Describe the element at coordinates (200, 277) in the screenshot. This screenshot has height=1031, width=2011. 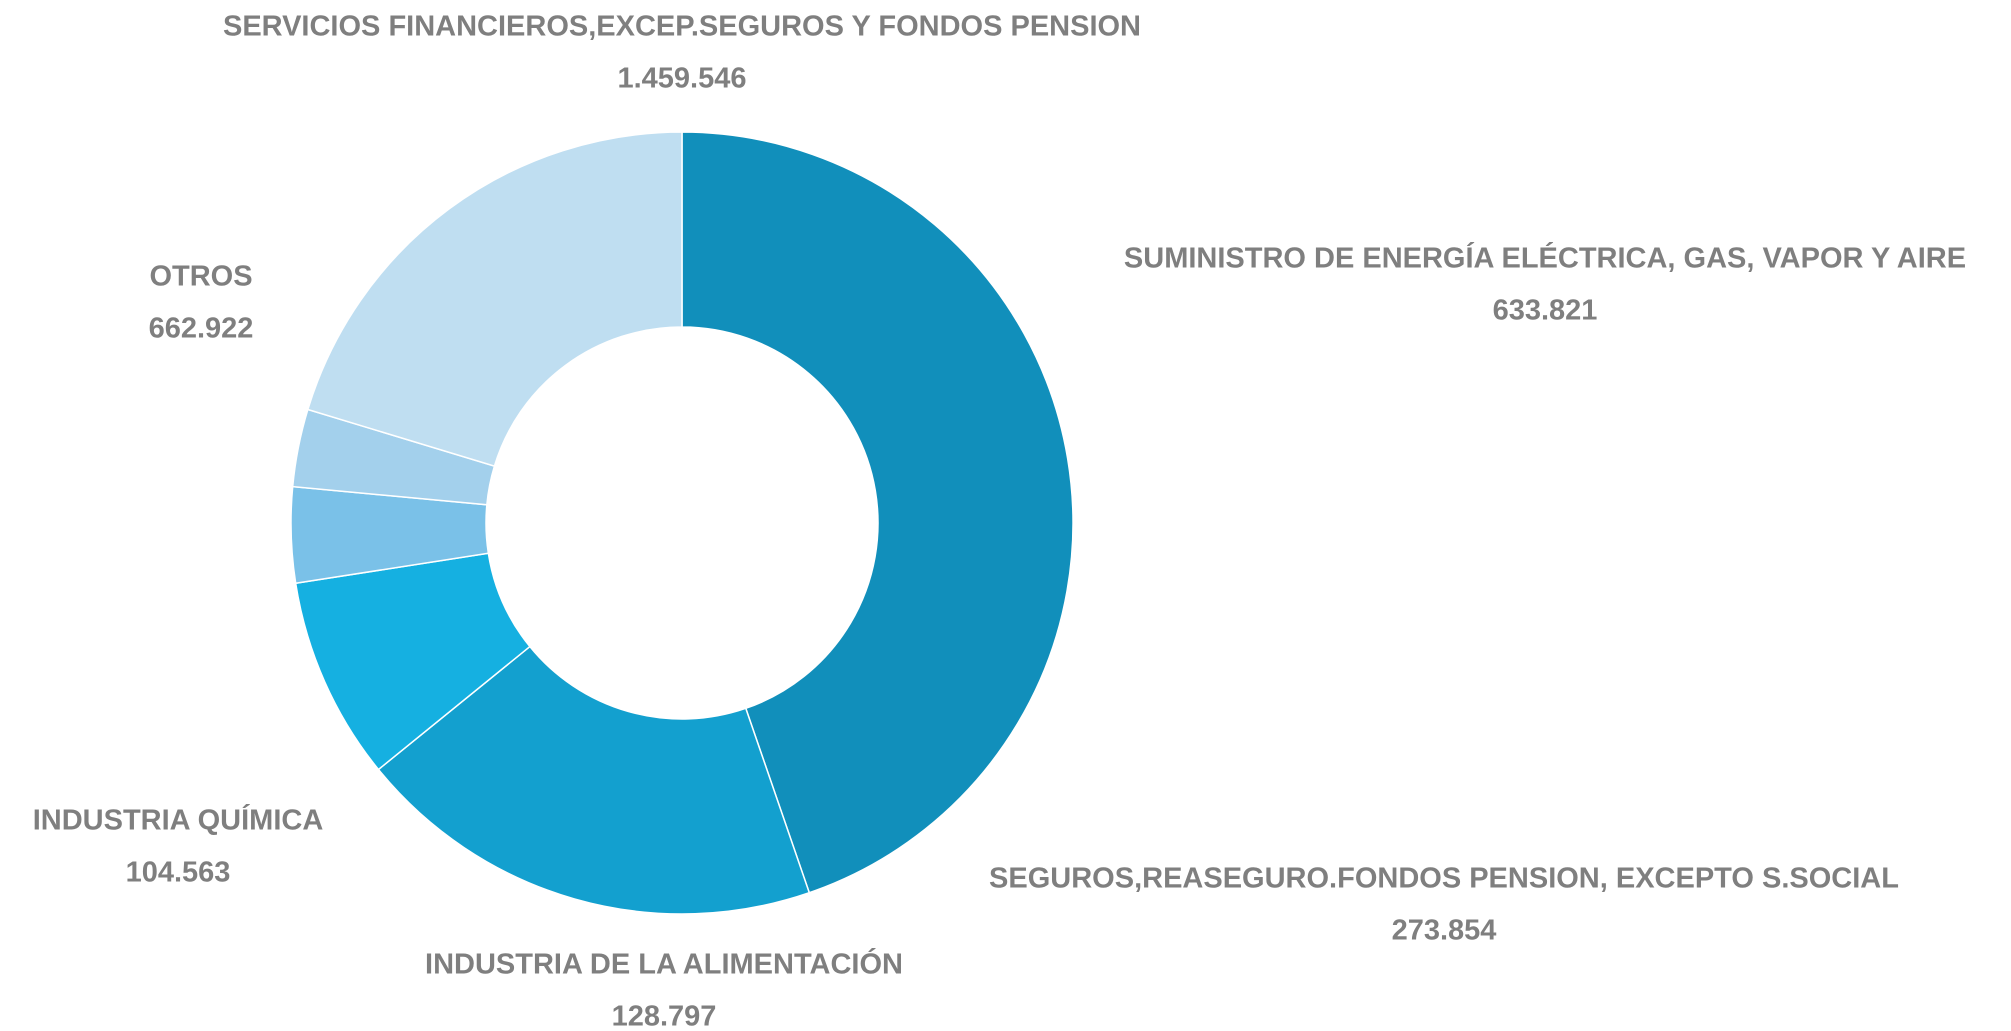
I see `slice-label: OTROS` at that location.